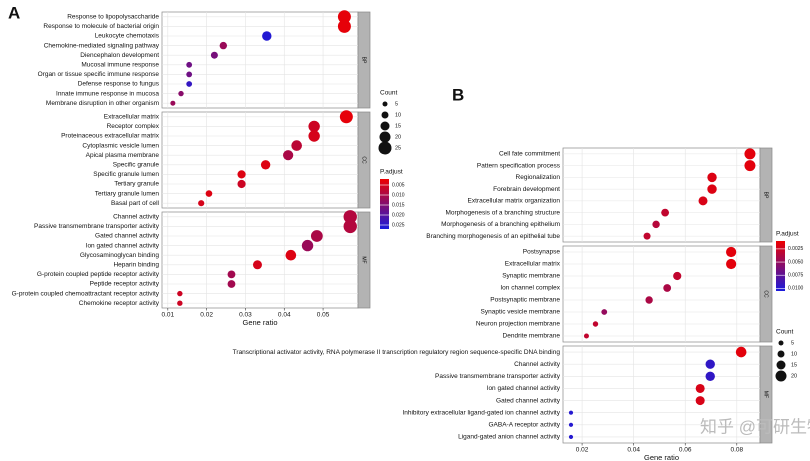  I want to click on category-label: Diencephalon development, so click(119, 55).